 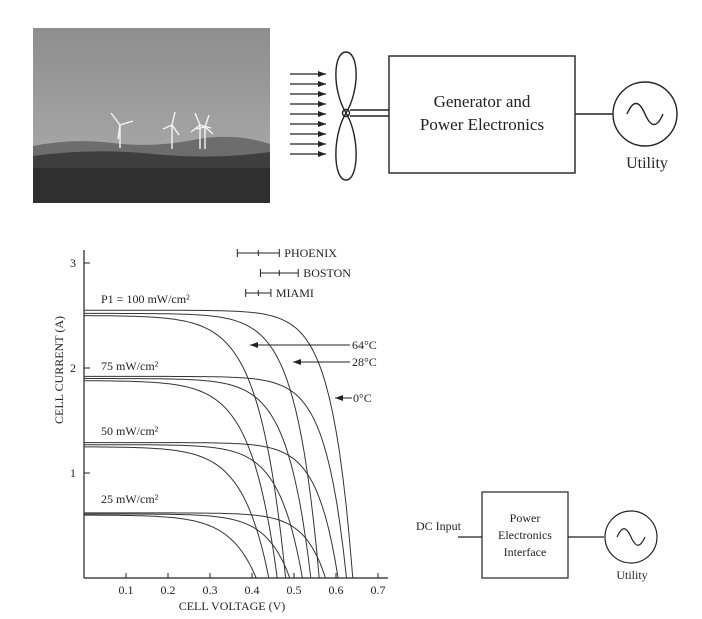 I want to click on power-electronics-block, so click(x=525, y=535).